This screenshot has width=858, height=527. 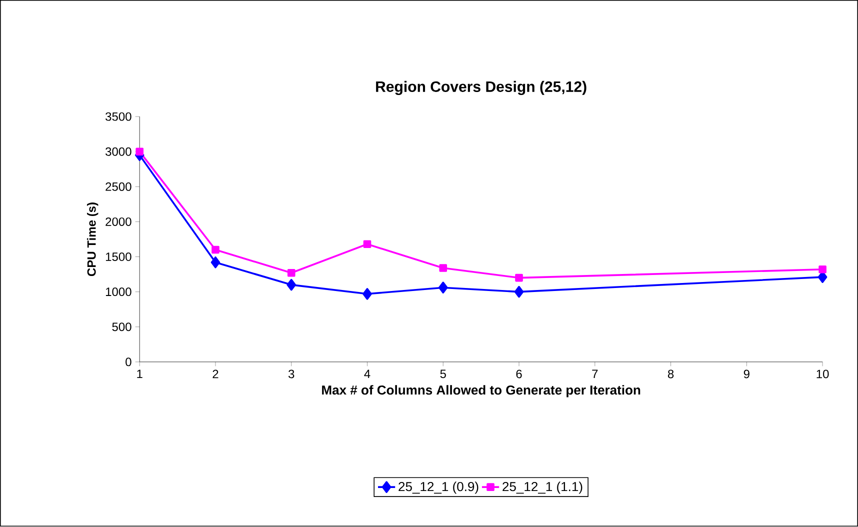 What do you see at coordinates (122, 327) in the screenshot?
I see `y-tick-label: 500` at bounding box center [122, 327].